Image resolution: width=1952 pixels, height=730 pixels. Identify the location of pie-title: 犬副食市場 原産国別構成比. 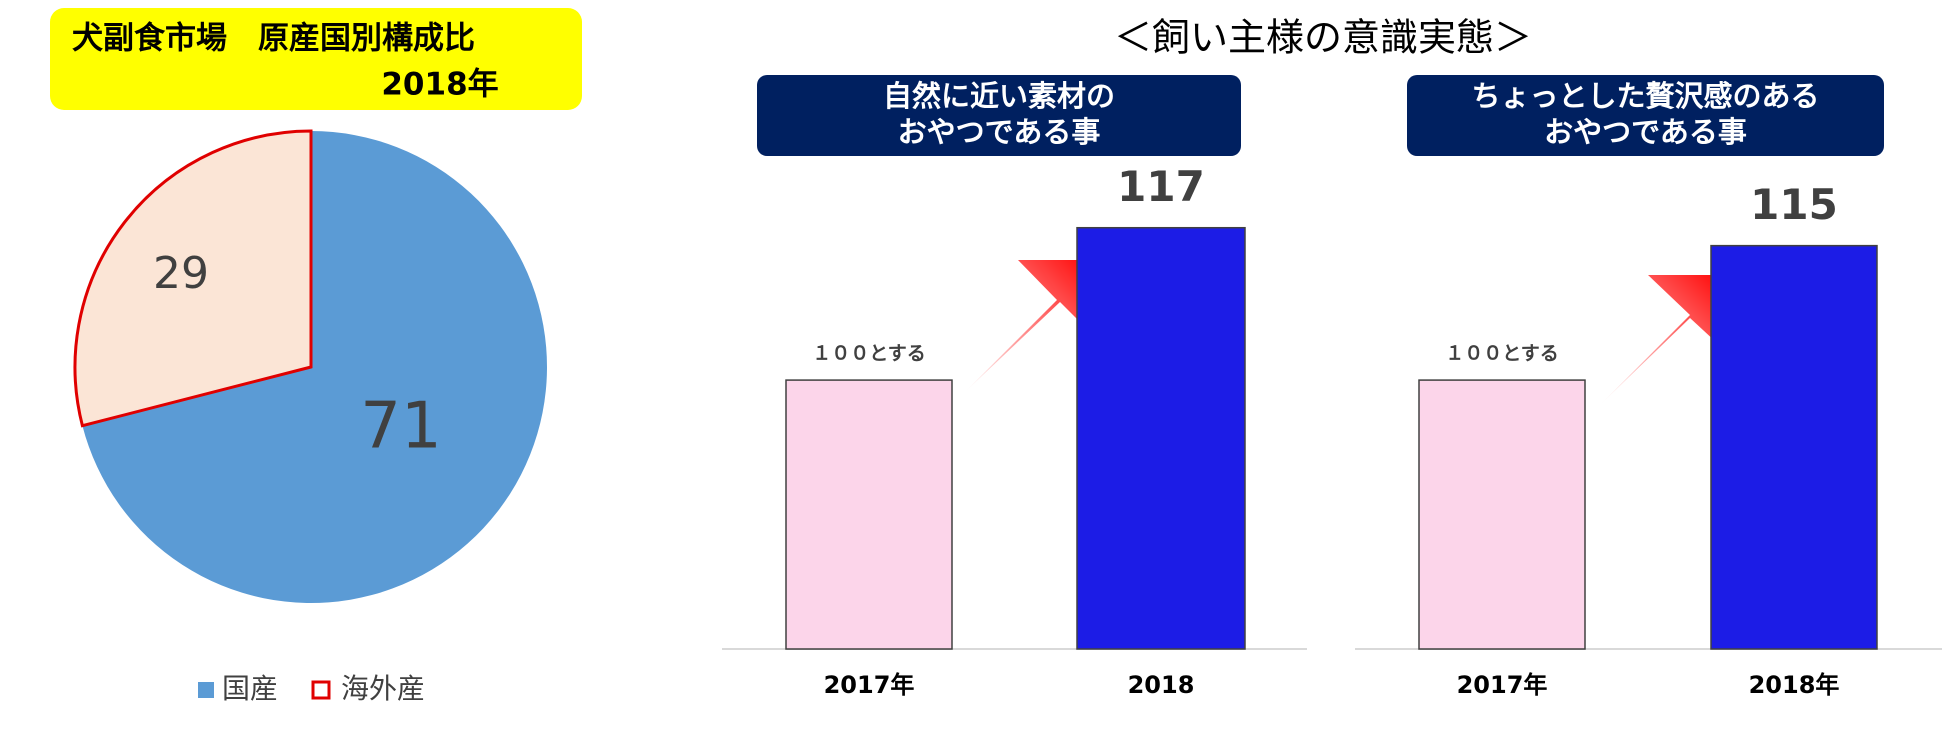
(273, 39).